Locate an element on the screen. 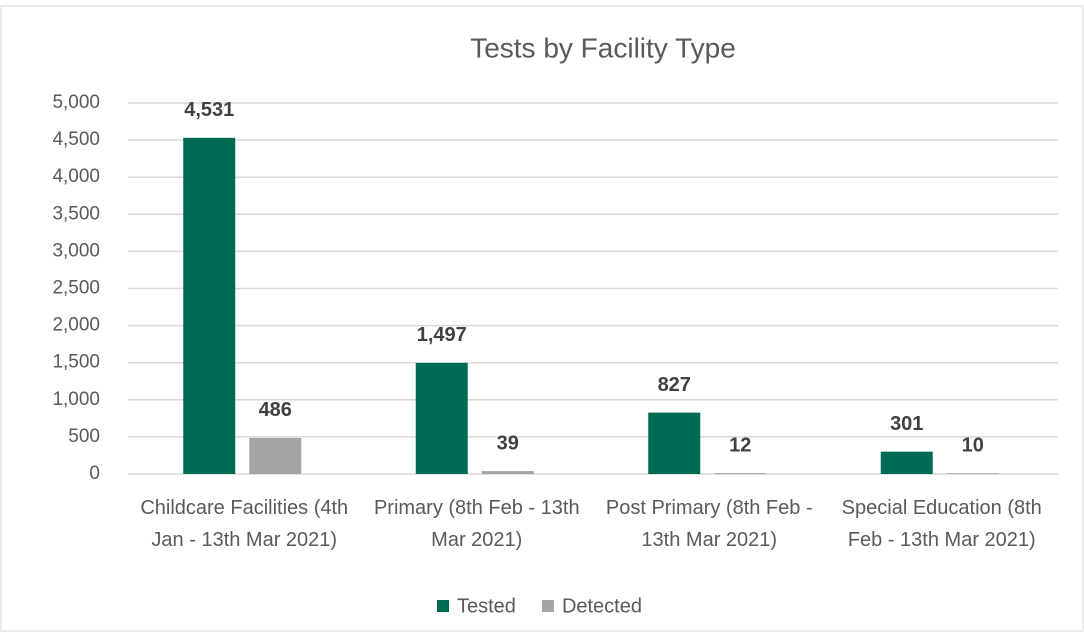 The width and height of the screenshot is (1084, 632). y-tick-label: 3,000 is located at coordinates (76, 250).